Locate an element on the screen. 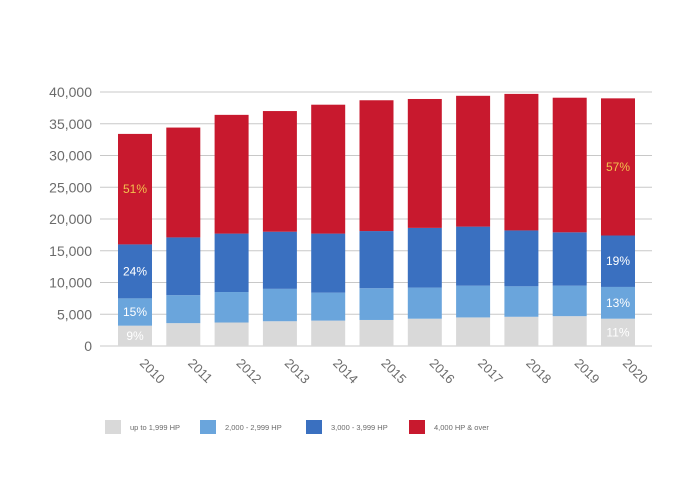 This screenshot has width=696, height=499. data-label: 24% is located at coordinates (135, 271).